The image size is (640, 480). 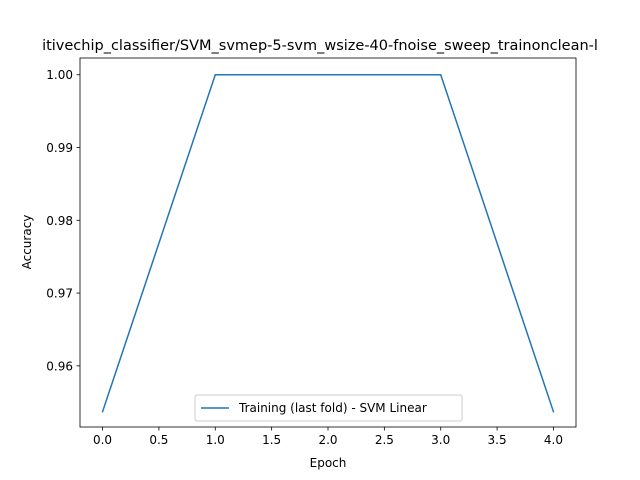 What do you see at coordinates (215, 440) in the screenshot?
I see `x-tick-label: 1.0` at bounding box center [215, 440].